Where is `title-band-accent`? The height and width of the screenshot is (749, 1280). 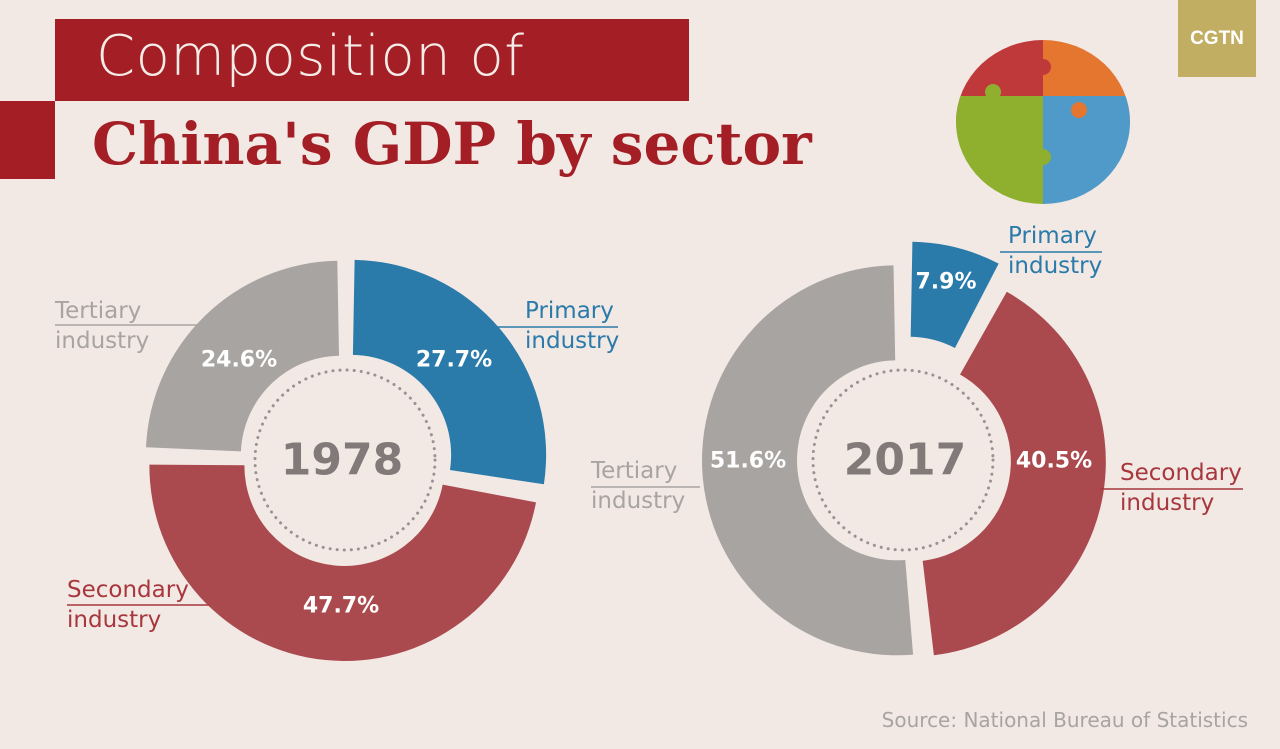
title-band-accent is located at coordinates (27, 140).